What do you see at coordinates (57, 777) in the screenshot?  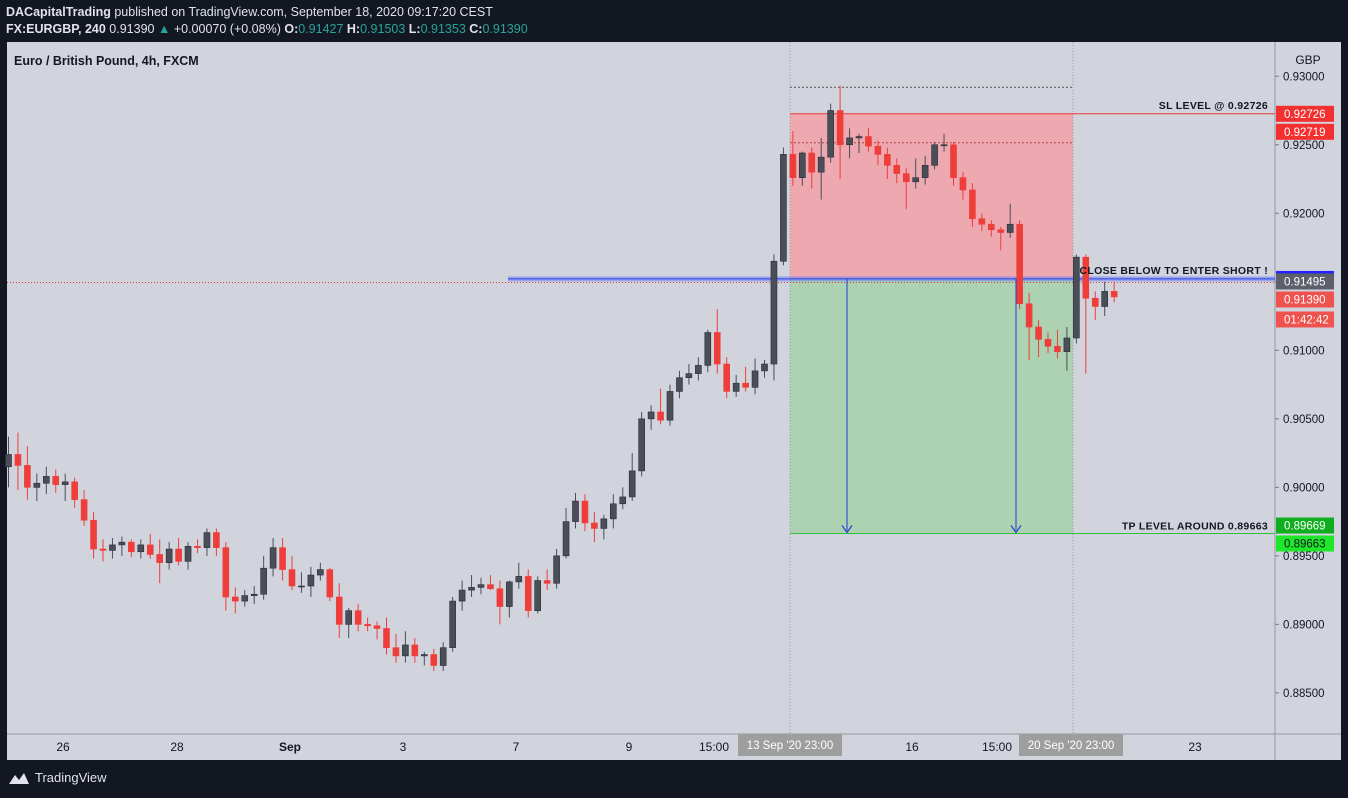 I see `tradingview-logo: TradingView` at bounding box center [57, 777].